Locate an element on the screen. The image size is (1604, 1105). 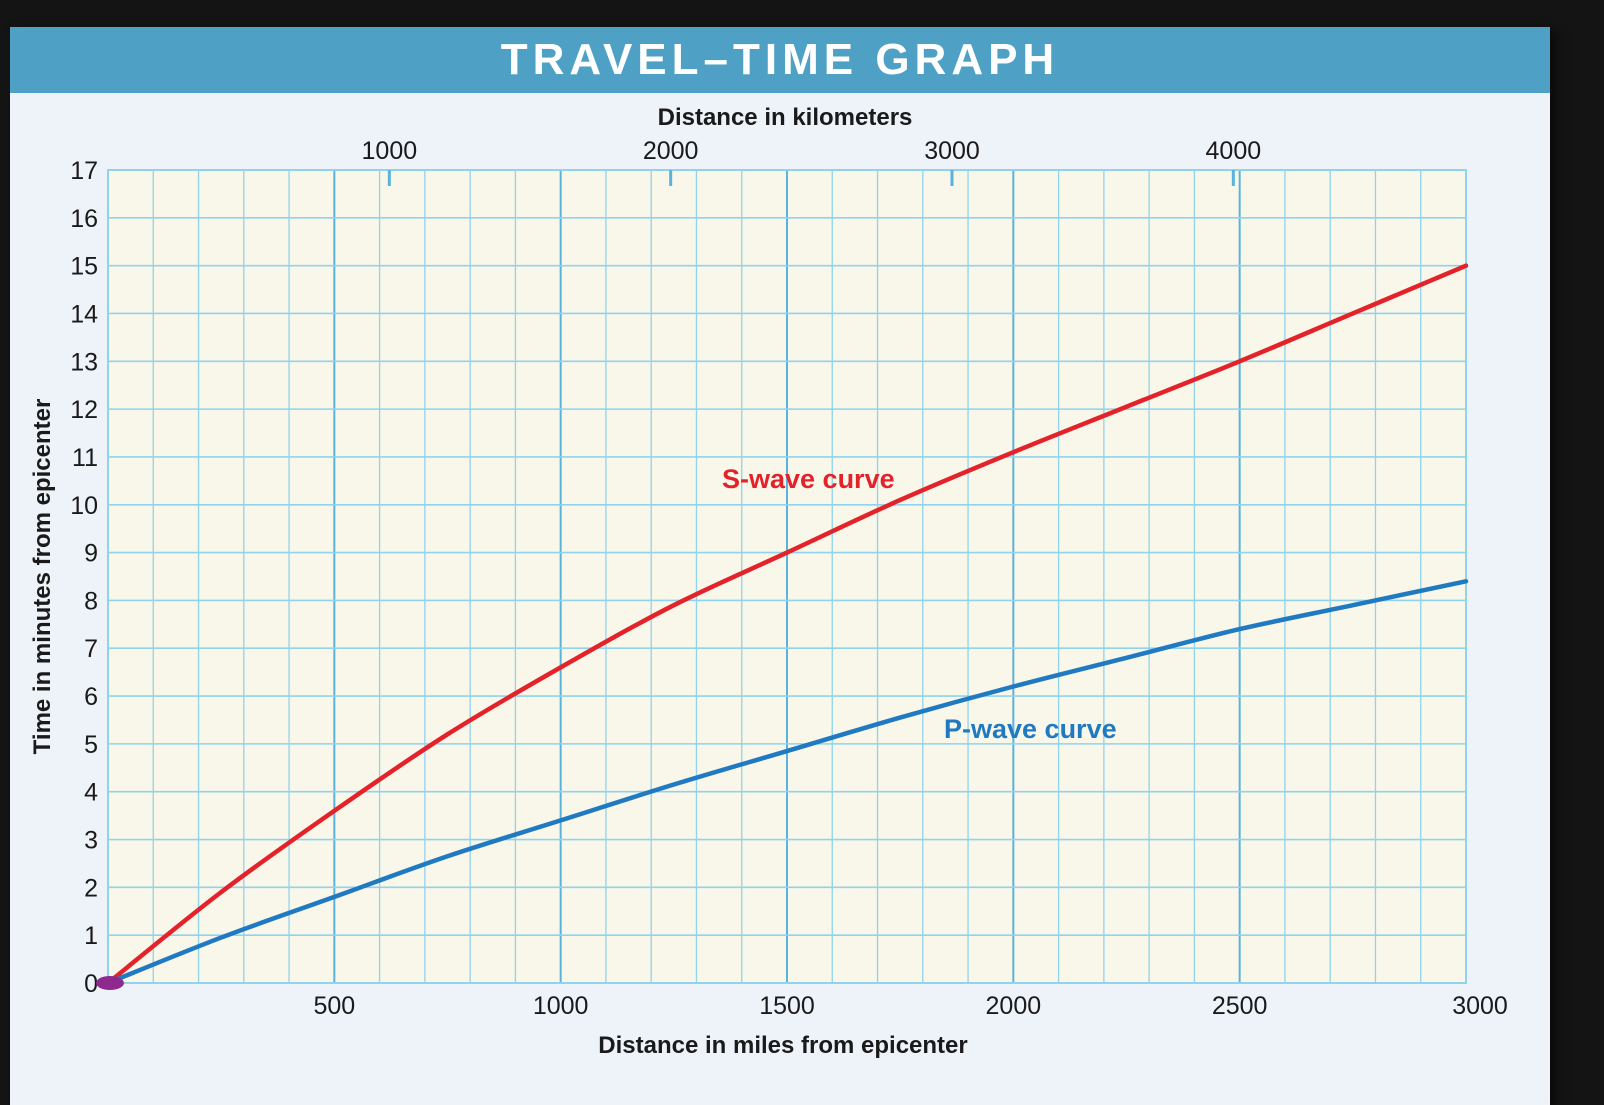
chart-title: TRAVEL–TIME GRAPH is located at coordinates (780, 59).